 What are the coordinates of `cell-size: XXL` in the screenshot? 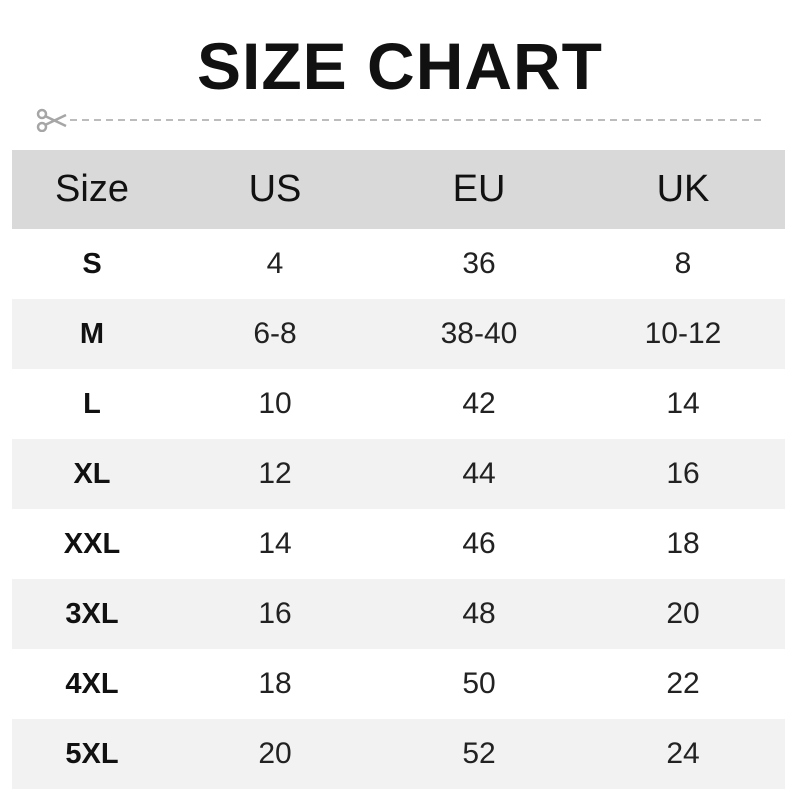 It's located at (92, 543).